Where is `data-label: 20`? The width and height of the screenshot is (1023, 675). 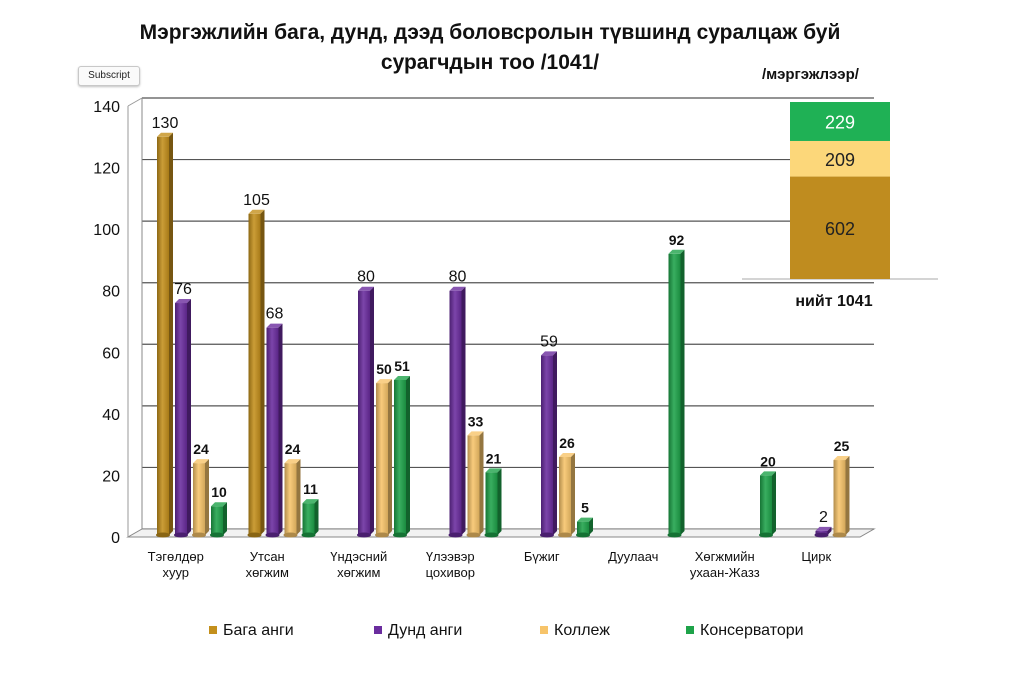
data-label: 20 is located at coordinates (768, 461).